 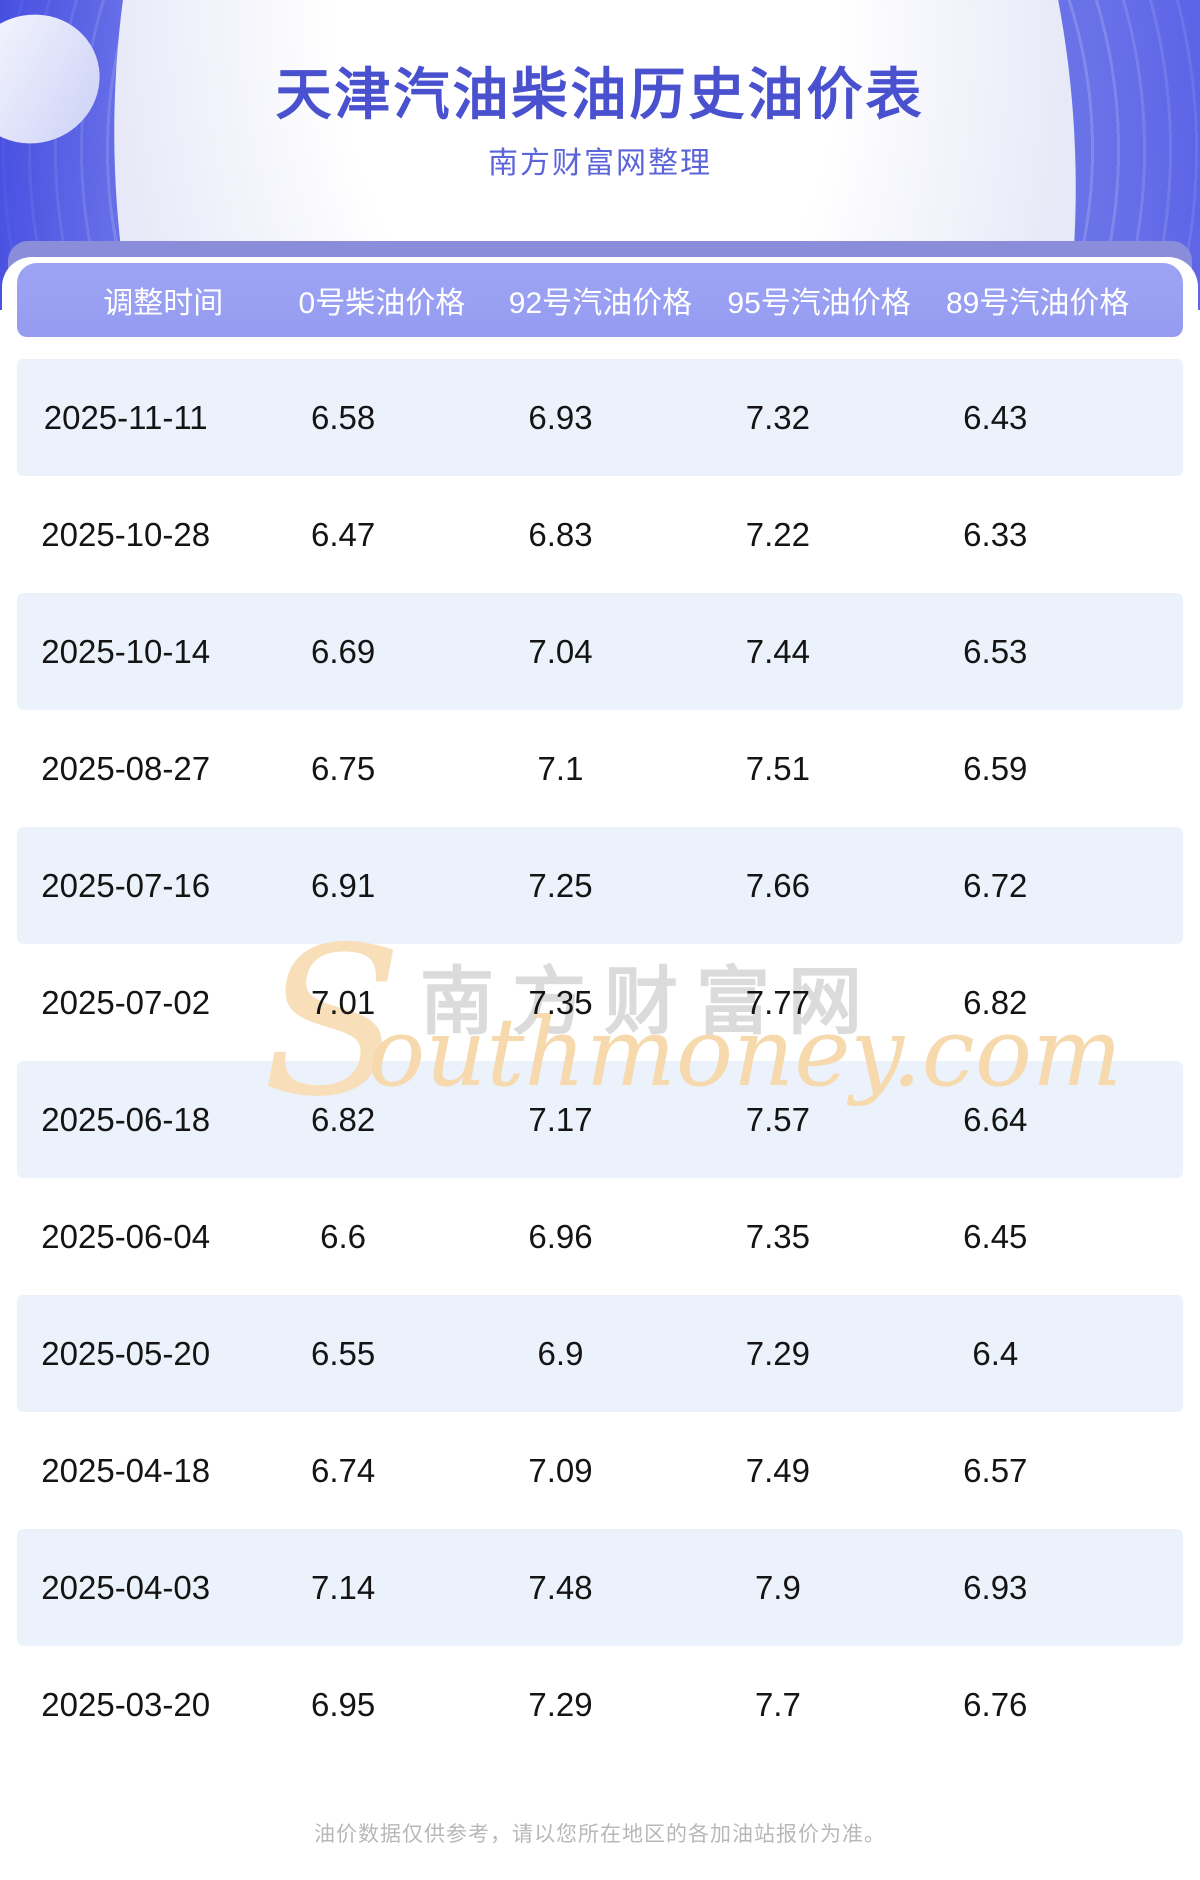 What do you see at coordinates (600, 1704) in the screenshot?
I see `table-row: 2025-03-20 6.95 7.29 7.7 6.76` at bounding box center [600, 1704].